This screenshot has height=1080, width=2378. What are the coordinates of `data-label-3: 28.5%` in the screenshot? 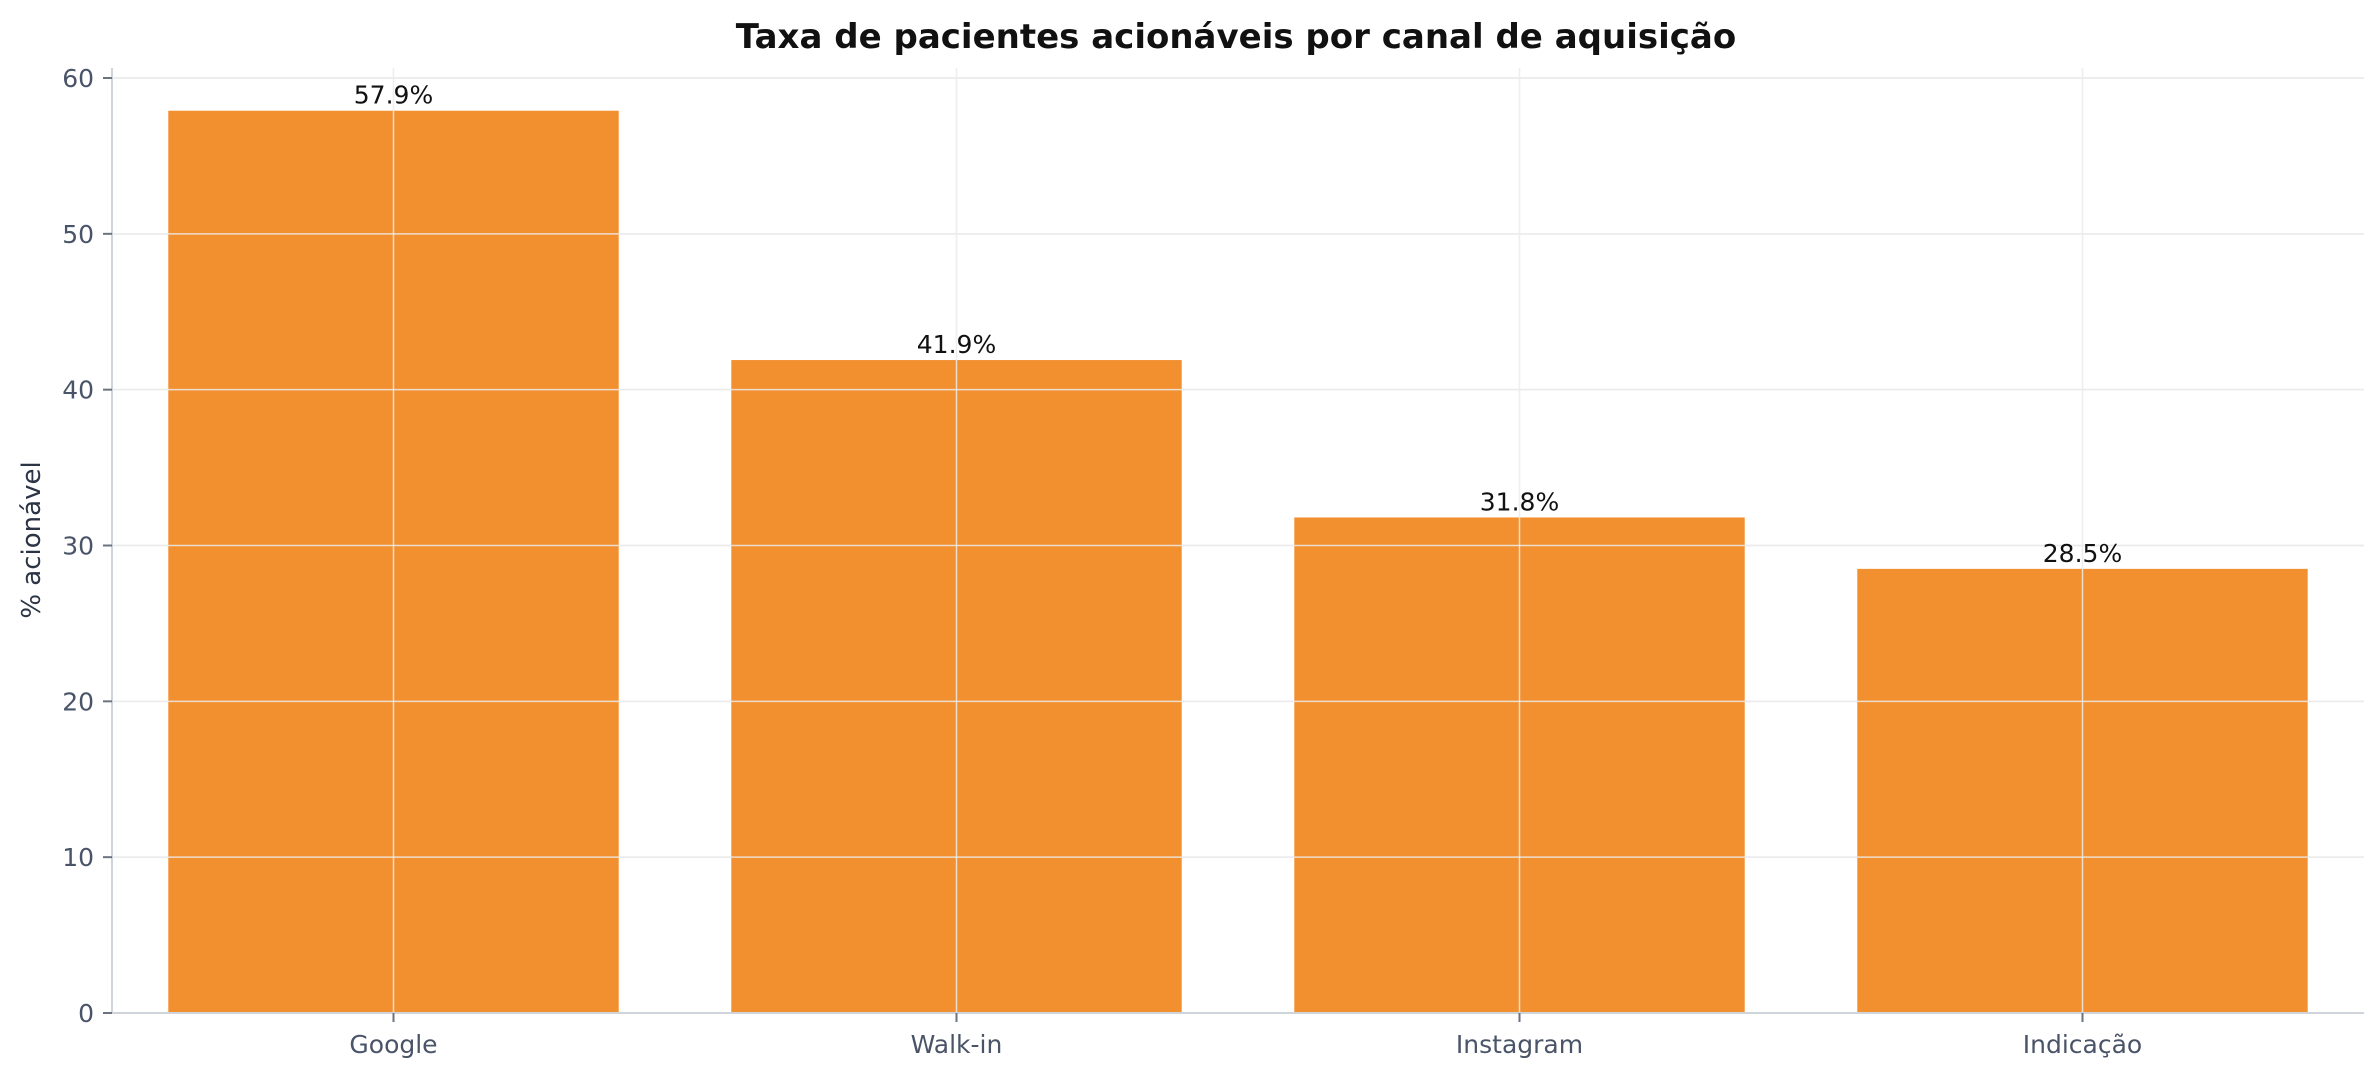 It's located at (2082, 553).